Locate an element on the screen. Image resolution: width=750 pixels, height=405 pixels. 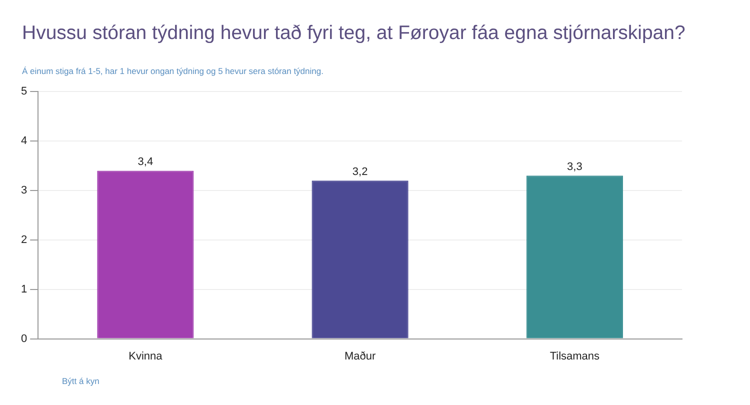
y-tick-label: 4 is located at coordinates (24, 141).